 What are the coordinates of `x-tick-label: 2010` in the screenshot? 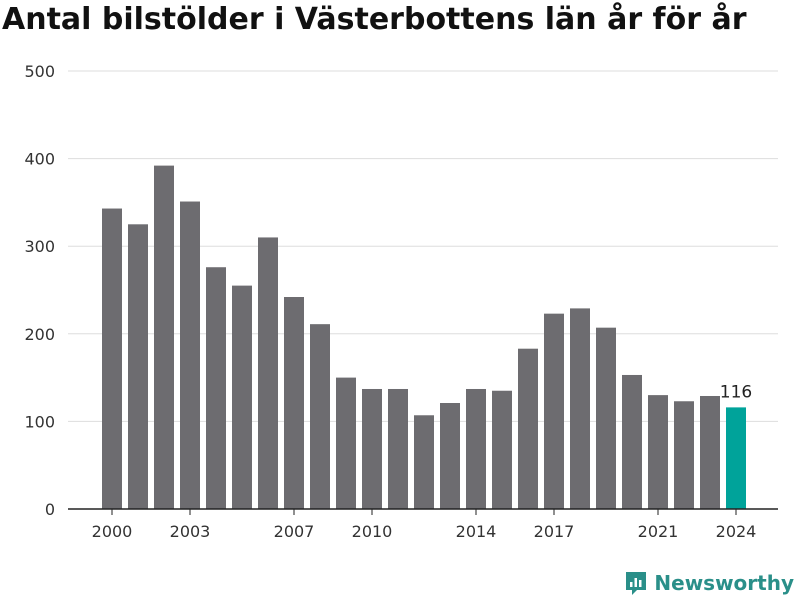 It's located at (372, 531).